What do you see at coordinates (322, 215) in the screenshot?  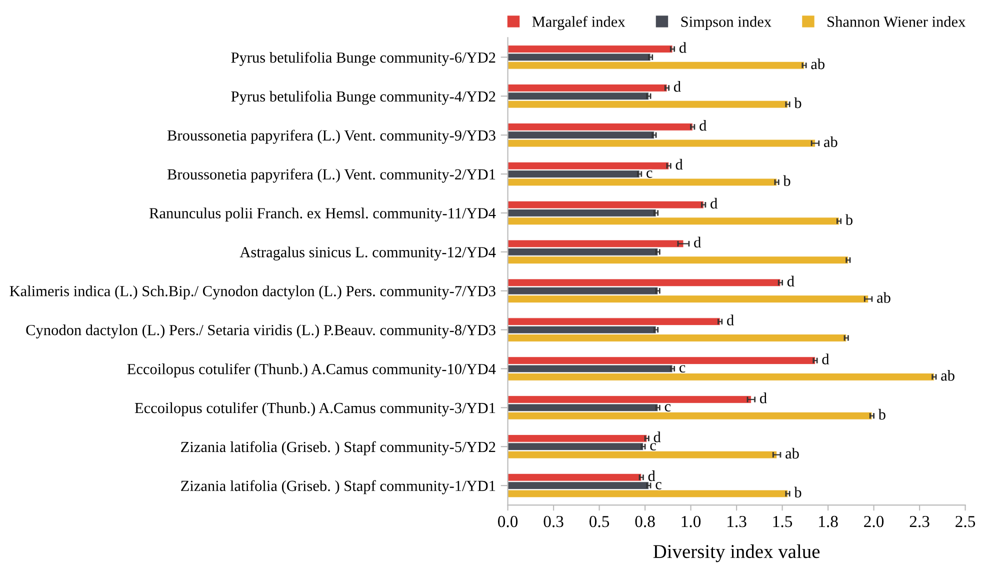 I see `y-tick-label: Ranunculus polii Franch. ex Hemsl. community-11/YD4` at bounding box center [322, 215].